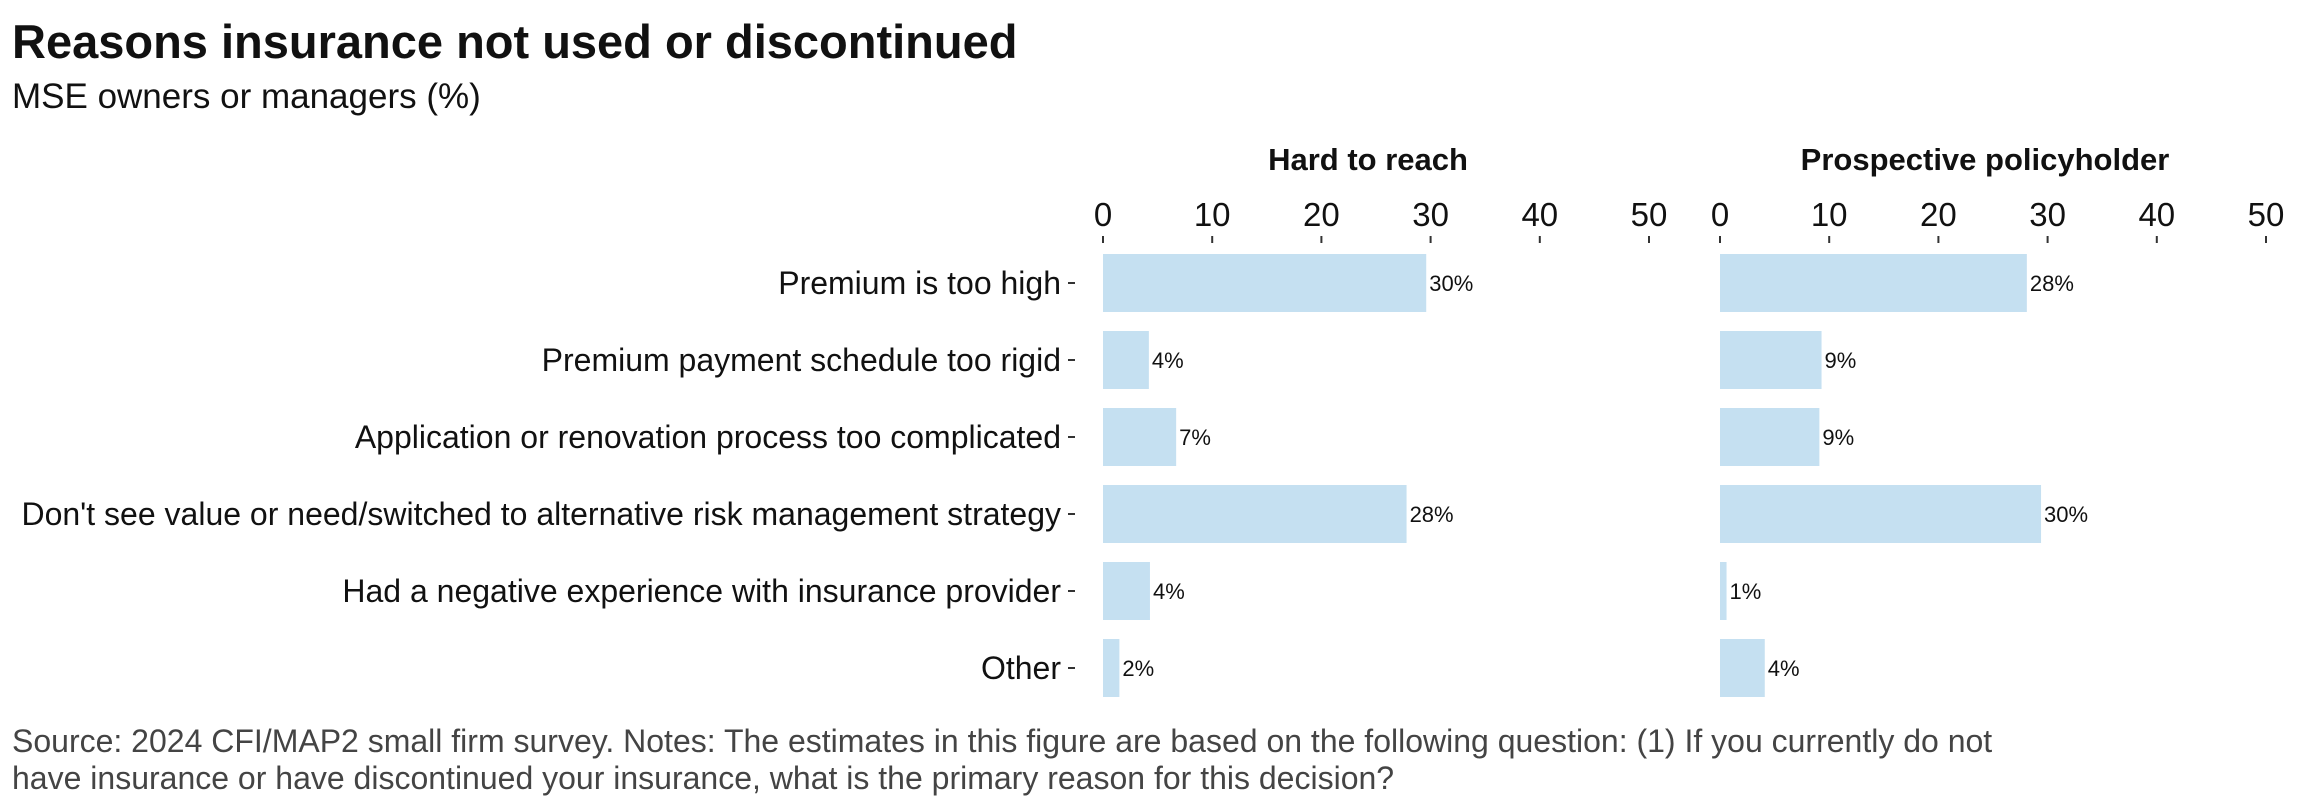 The width and height of the screenshot is (2304, 806). What do you see at coordinates (1195, 437) in the screenshot?
I see `data-label: 7%` at bounding box center [1195, 437].